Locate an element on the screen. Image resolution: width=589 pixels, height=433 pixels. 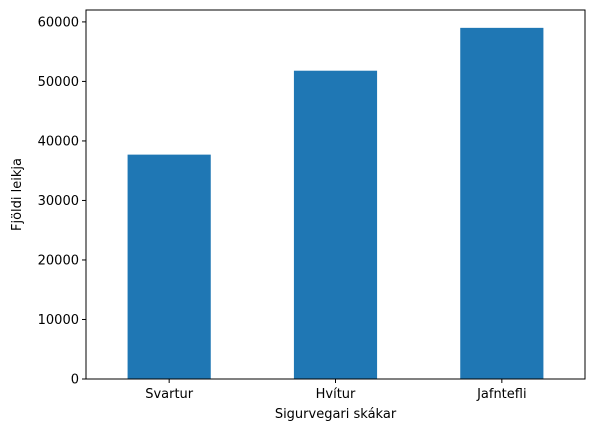
x-axis-ticks: Svartur Hvítur Jafntefli is located at coordinates (336, 390).